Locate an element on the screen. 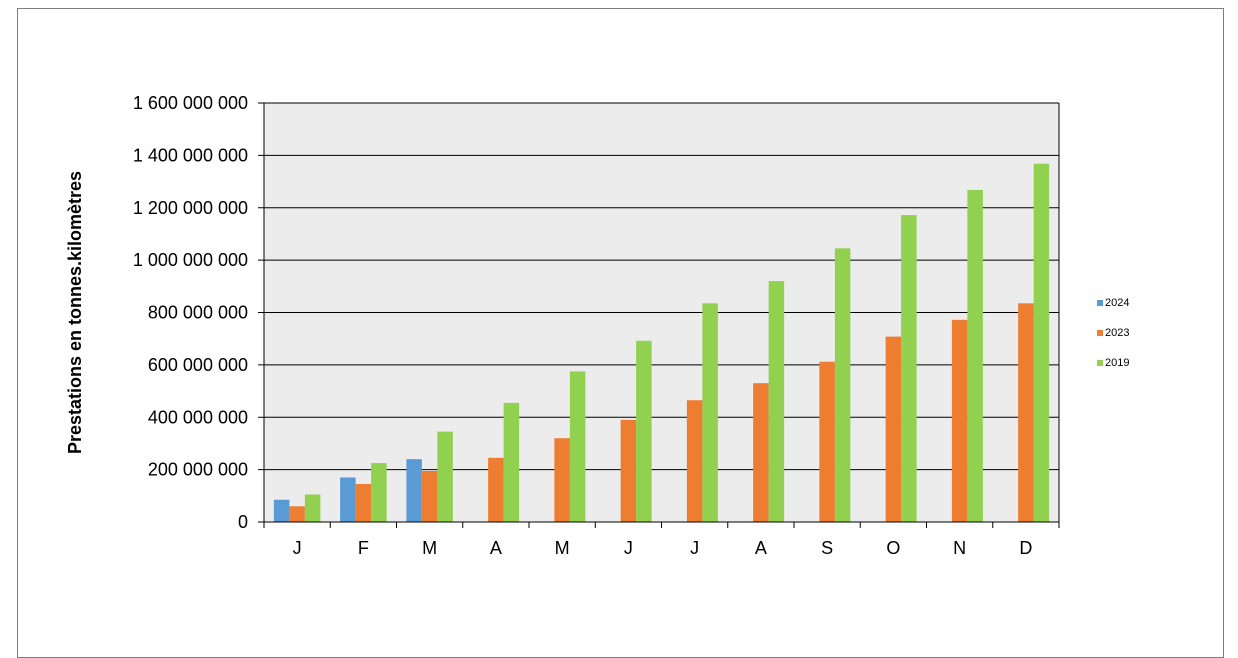 The image size is (1238, 658). y-tick-label: 600 000 000 is located at coordinates (198, 365).